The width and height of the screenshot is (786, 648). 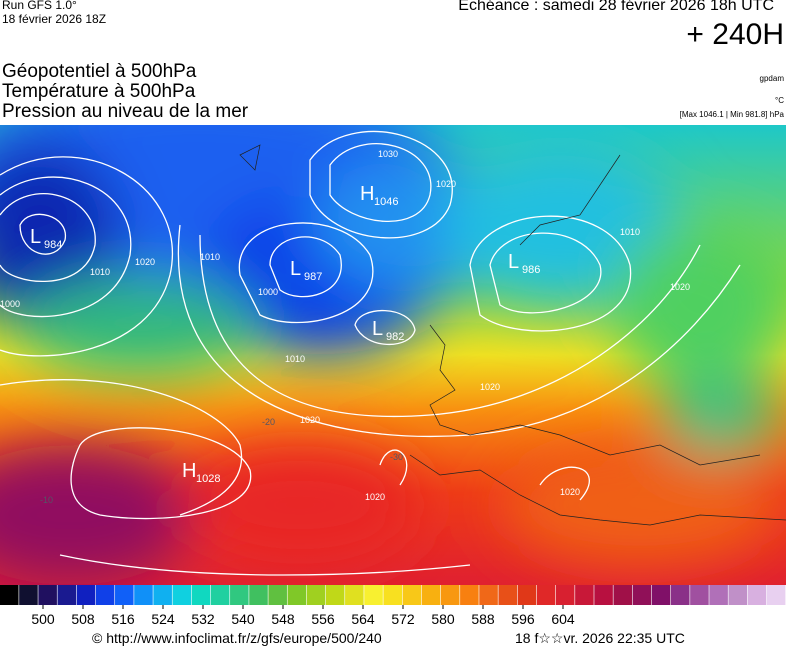 I want to click on colorbar-label: 572, so click(x=403, y=619).